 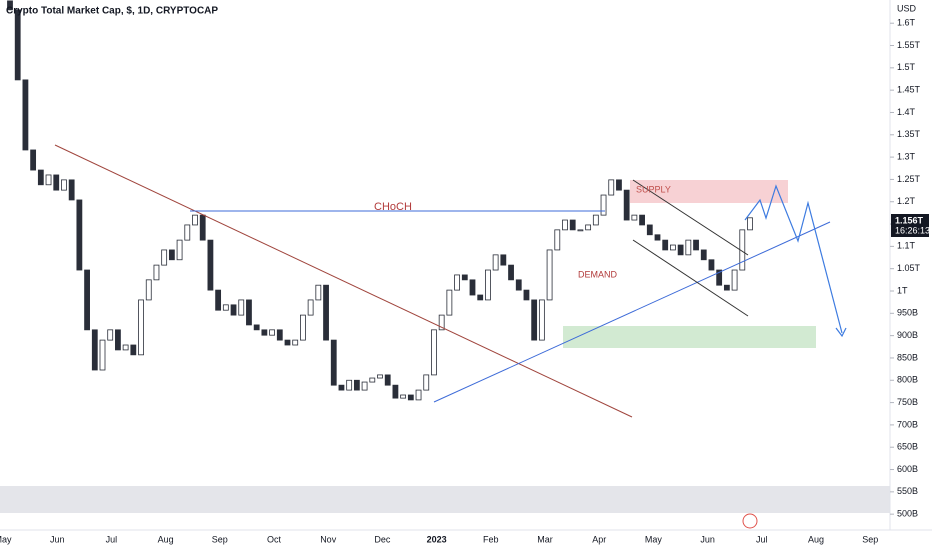 What do you see at coordinates (907, 491) in the screenshot?
I see `y-tick-label: 550B` at bounding box center [907, 491].